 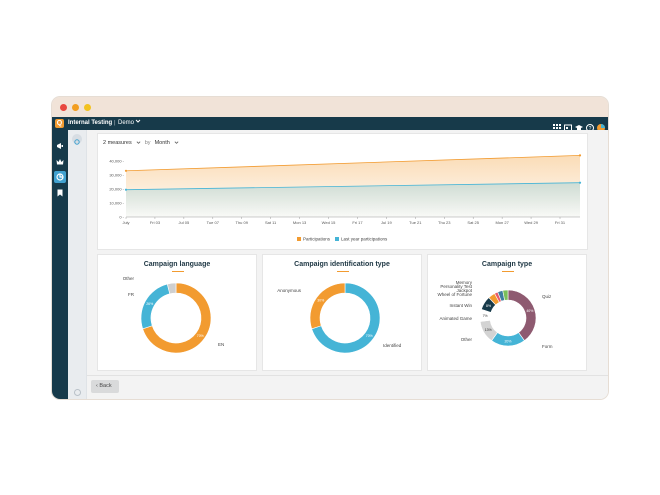 I want to click on campaign-identification-donut: 70% 30% Identified Anonymous, so click(x=339, y=318).